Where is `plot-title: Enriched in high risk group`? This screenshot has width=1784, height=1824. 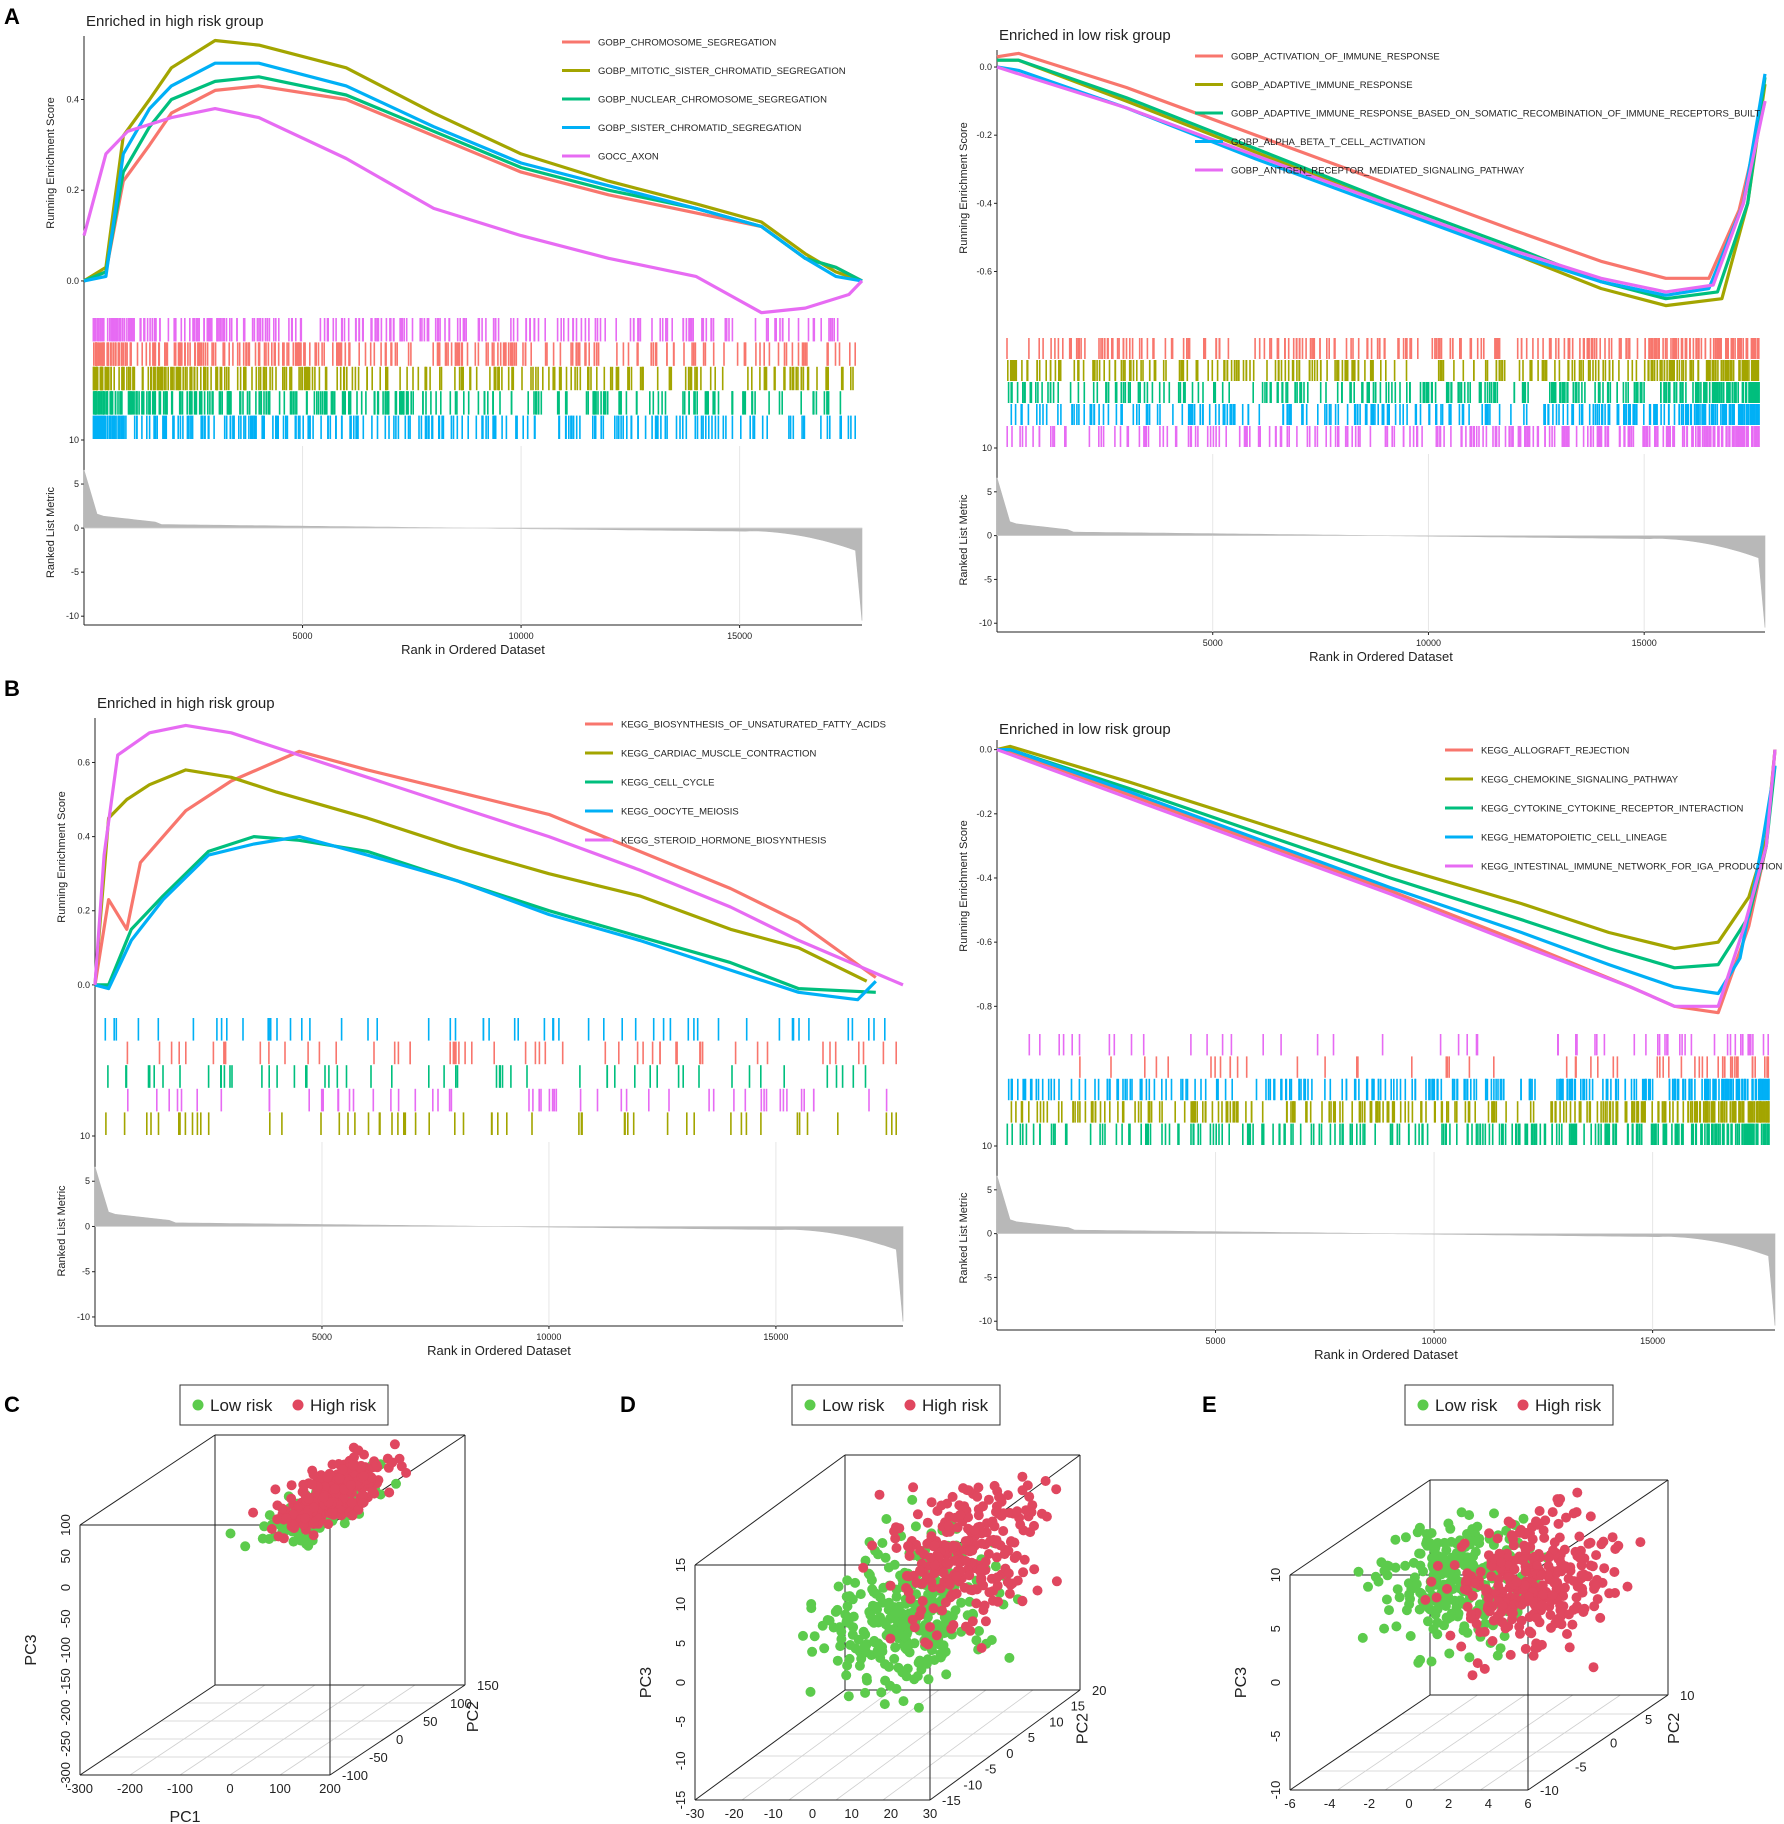 plot-title: Enriched in high risk group is located at coordinates (175, 21).